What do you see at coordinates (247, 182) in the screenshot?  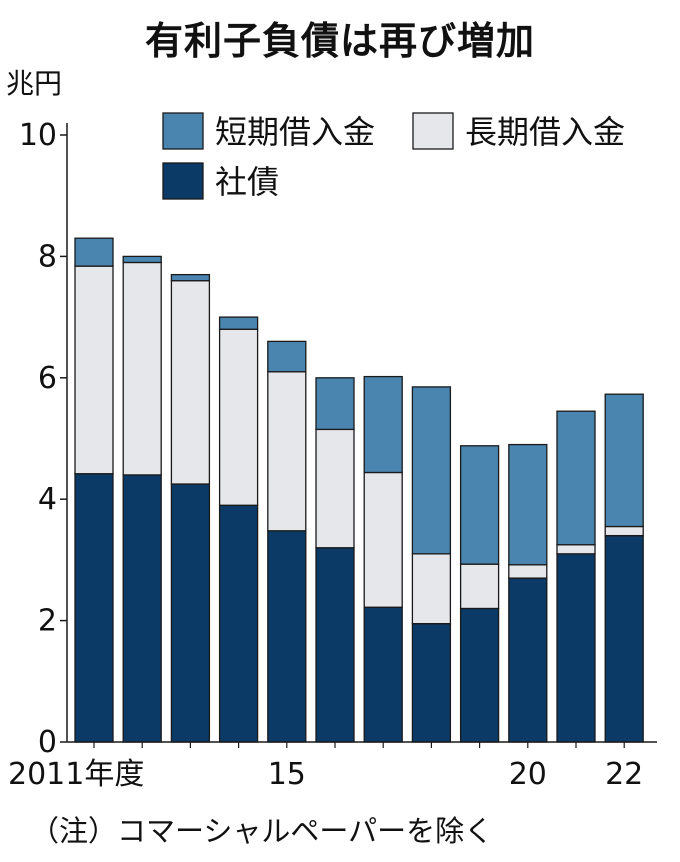 I see `legend-label-2: 社債` at bounding box center [247, 182].